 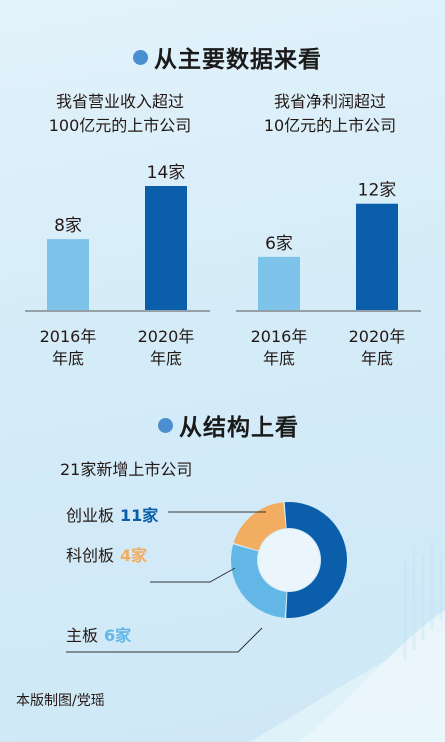 What do you see at coordinates (90, 515) in the screenshot?
I see `legend-chuangye-name: 创业板` at bounding box center [90, 515].